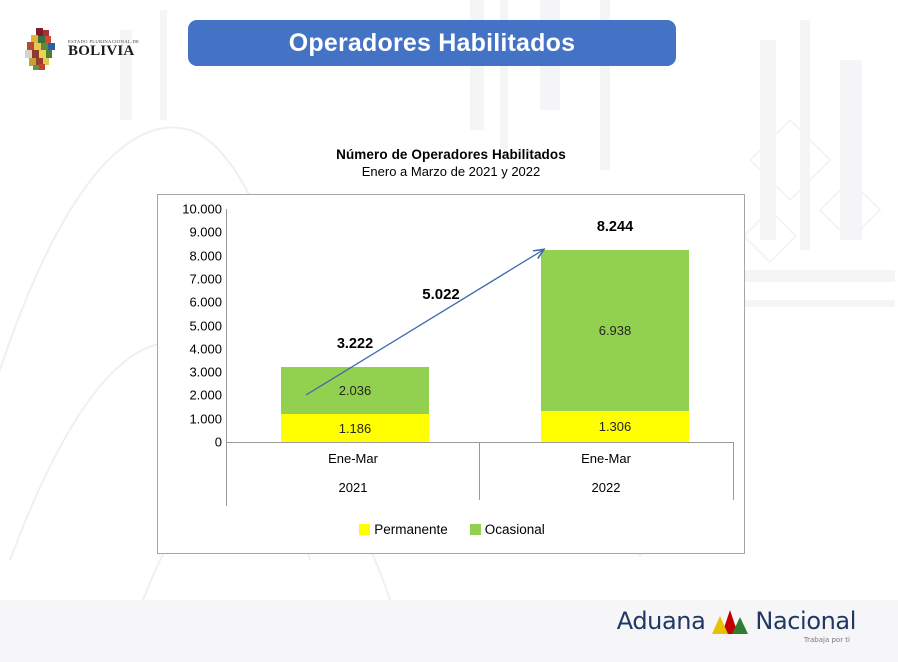  Describe the element at coordinates (353, 458) in the screenshot. I see `category-label-month-2021: Ene-Mar` at that location.